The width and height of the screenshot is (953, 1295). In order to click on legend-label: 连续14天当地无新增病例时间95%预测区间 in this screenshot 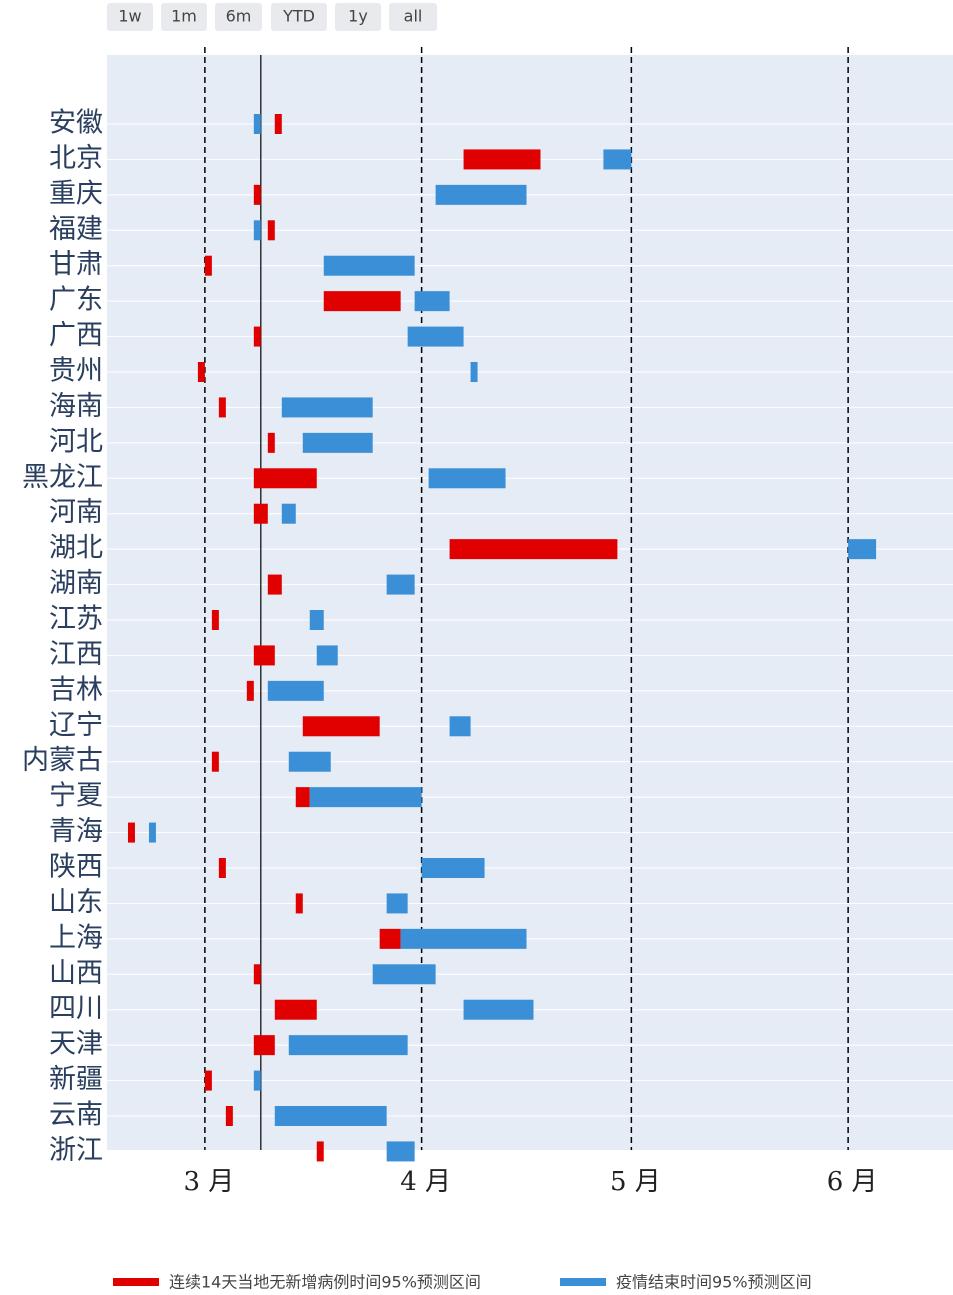, I will do `click(325, 1282)`.